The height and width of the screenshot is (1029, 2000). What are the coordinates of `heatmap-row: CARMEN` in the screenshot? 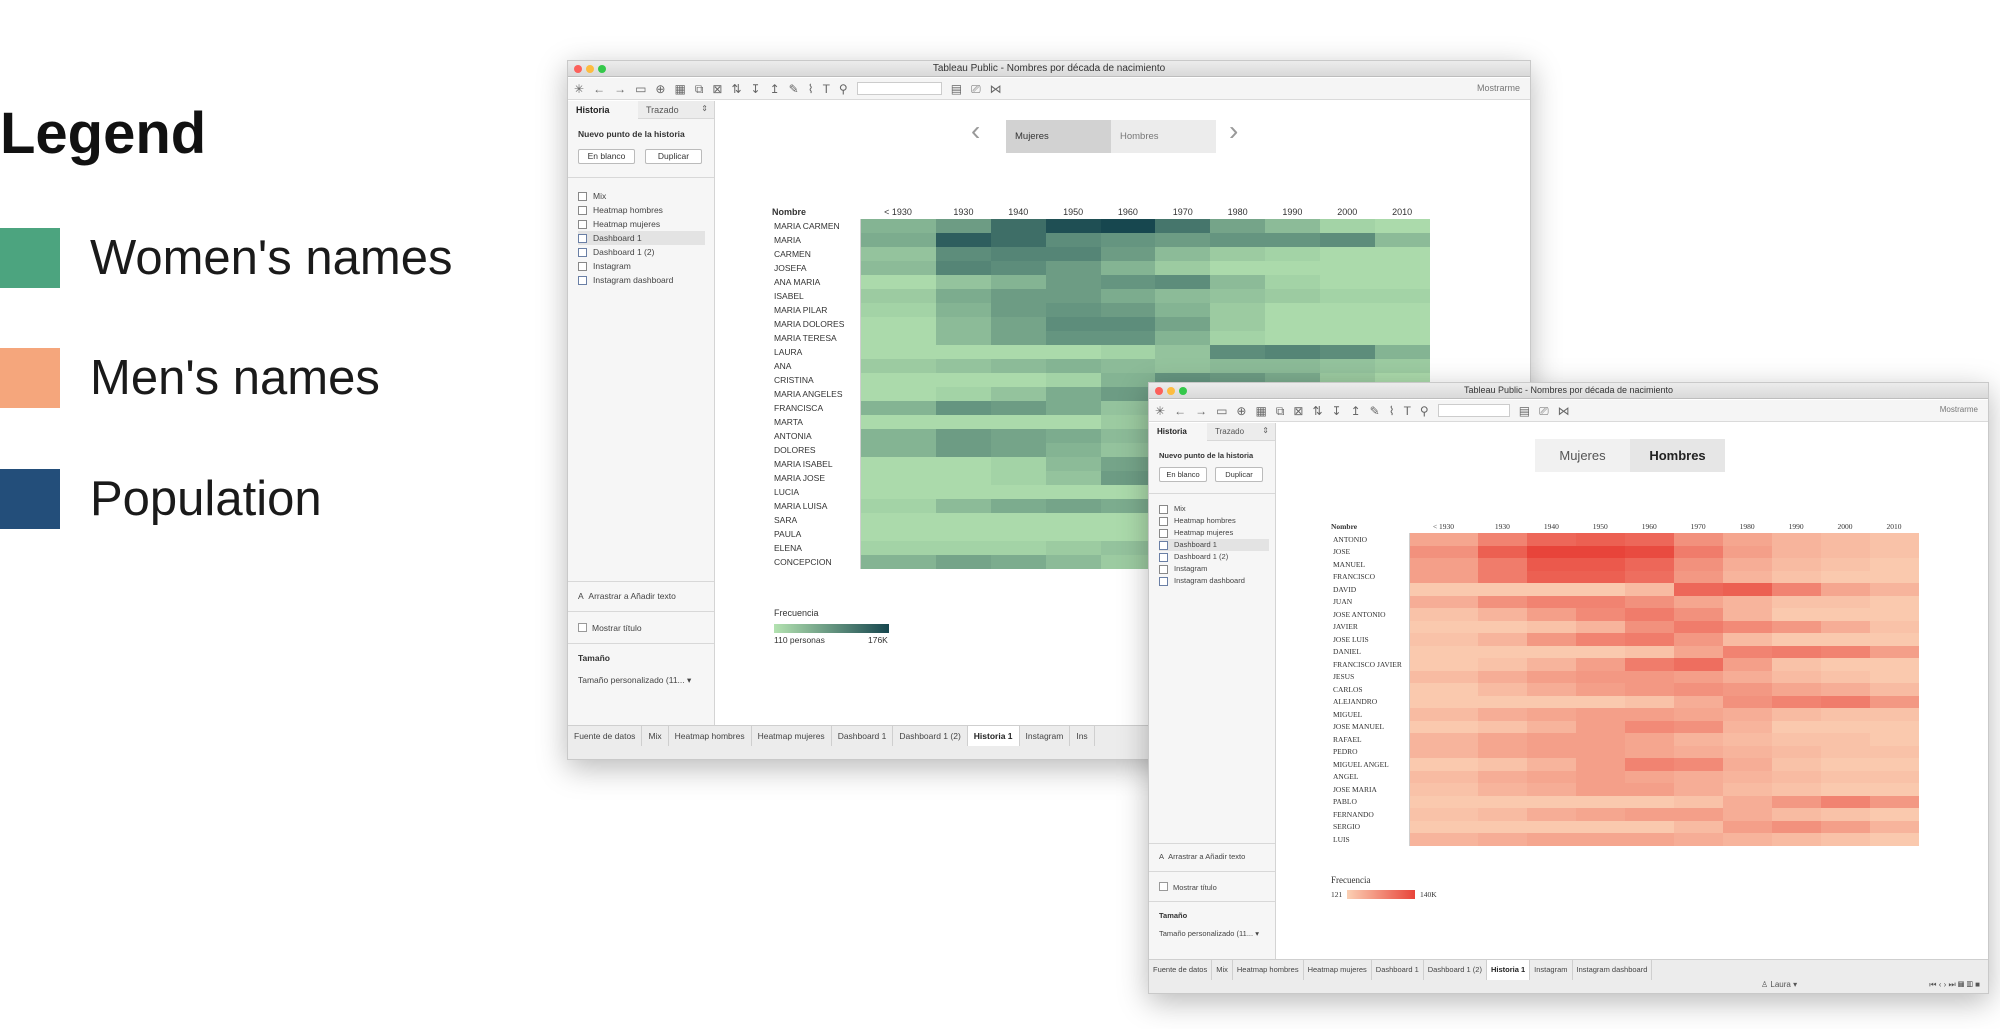 It's located at (1101, 254).